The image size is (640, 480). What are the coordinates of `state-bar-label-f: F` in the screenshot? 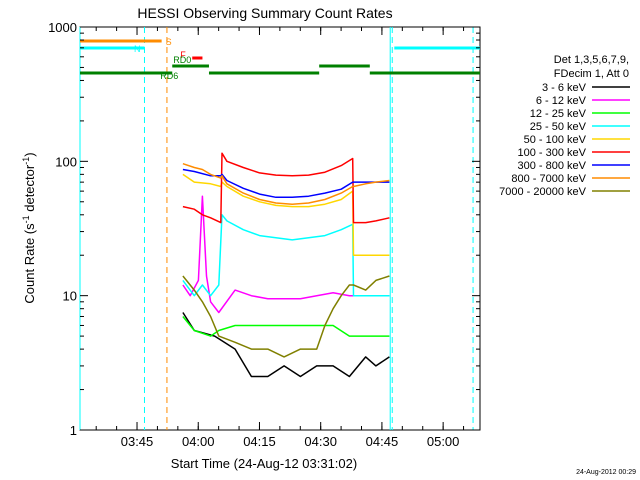 It's located at (183, 55).